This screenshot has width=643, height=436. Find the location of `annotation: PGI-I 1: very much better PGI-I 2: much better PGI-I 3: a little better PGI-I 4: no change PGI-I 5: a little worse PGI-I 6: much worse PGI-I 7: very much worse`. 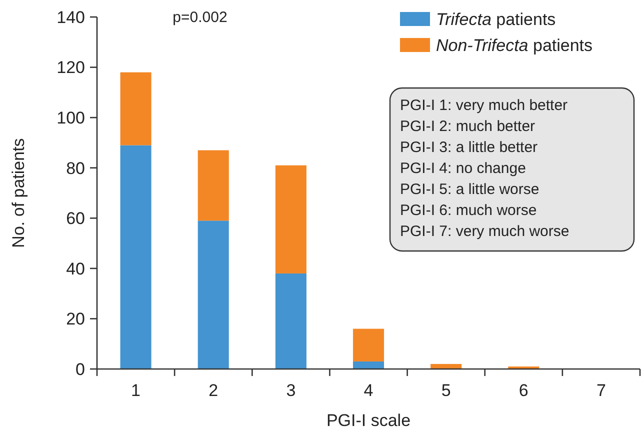

annotation: PGI-I 1: very much better PGI-I 2: much better PGI-I 3: a little better PGI-I 4: no change PGI-I 5: a little worse PGI-I 6: much worse PGI-I 7: very much worse is located at coordinates (485, 168).